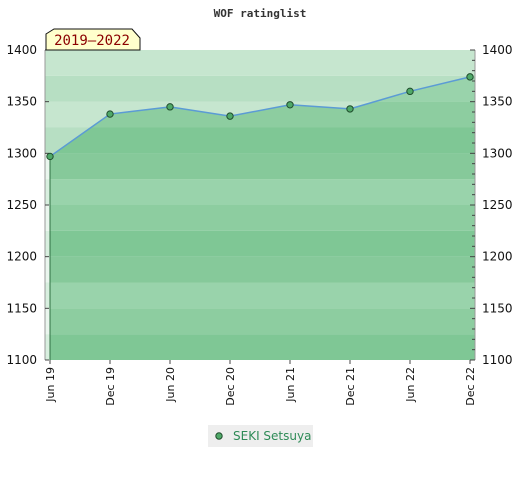  Describe the element at coordinates (260, 63) in the screenshot. I see `grid-band` at that location.